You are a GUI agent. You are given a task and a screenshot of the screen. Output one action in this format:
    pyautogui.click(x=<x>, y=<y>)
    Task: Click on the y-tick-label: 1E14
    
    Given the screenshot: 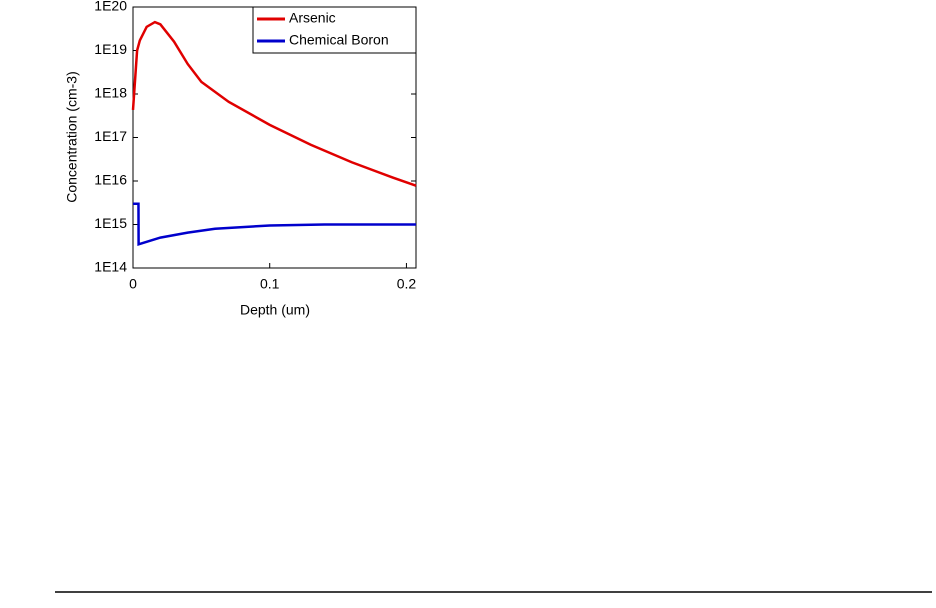 What is the action you would take?
    pyautogui.click(x=110, y=267)
    